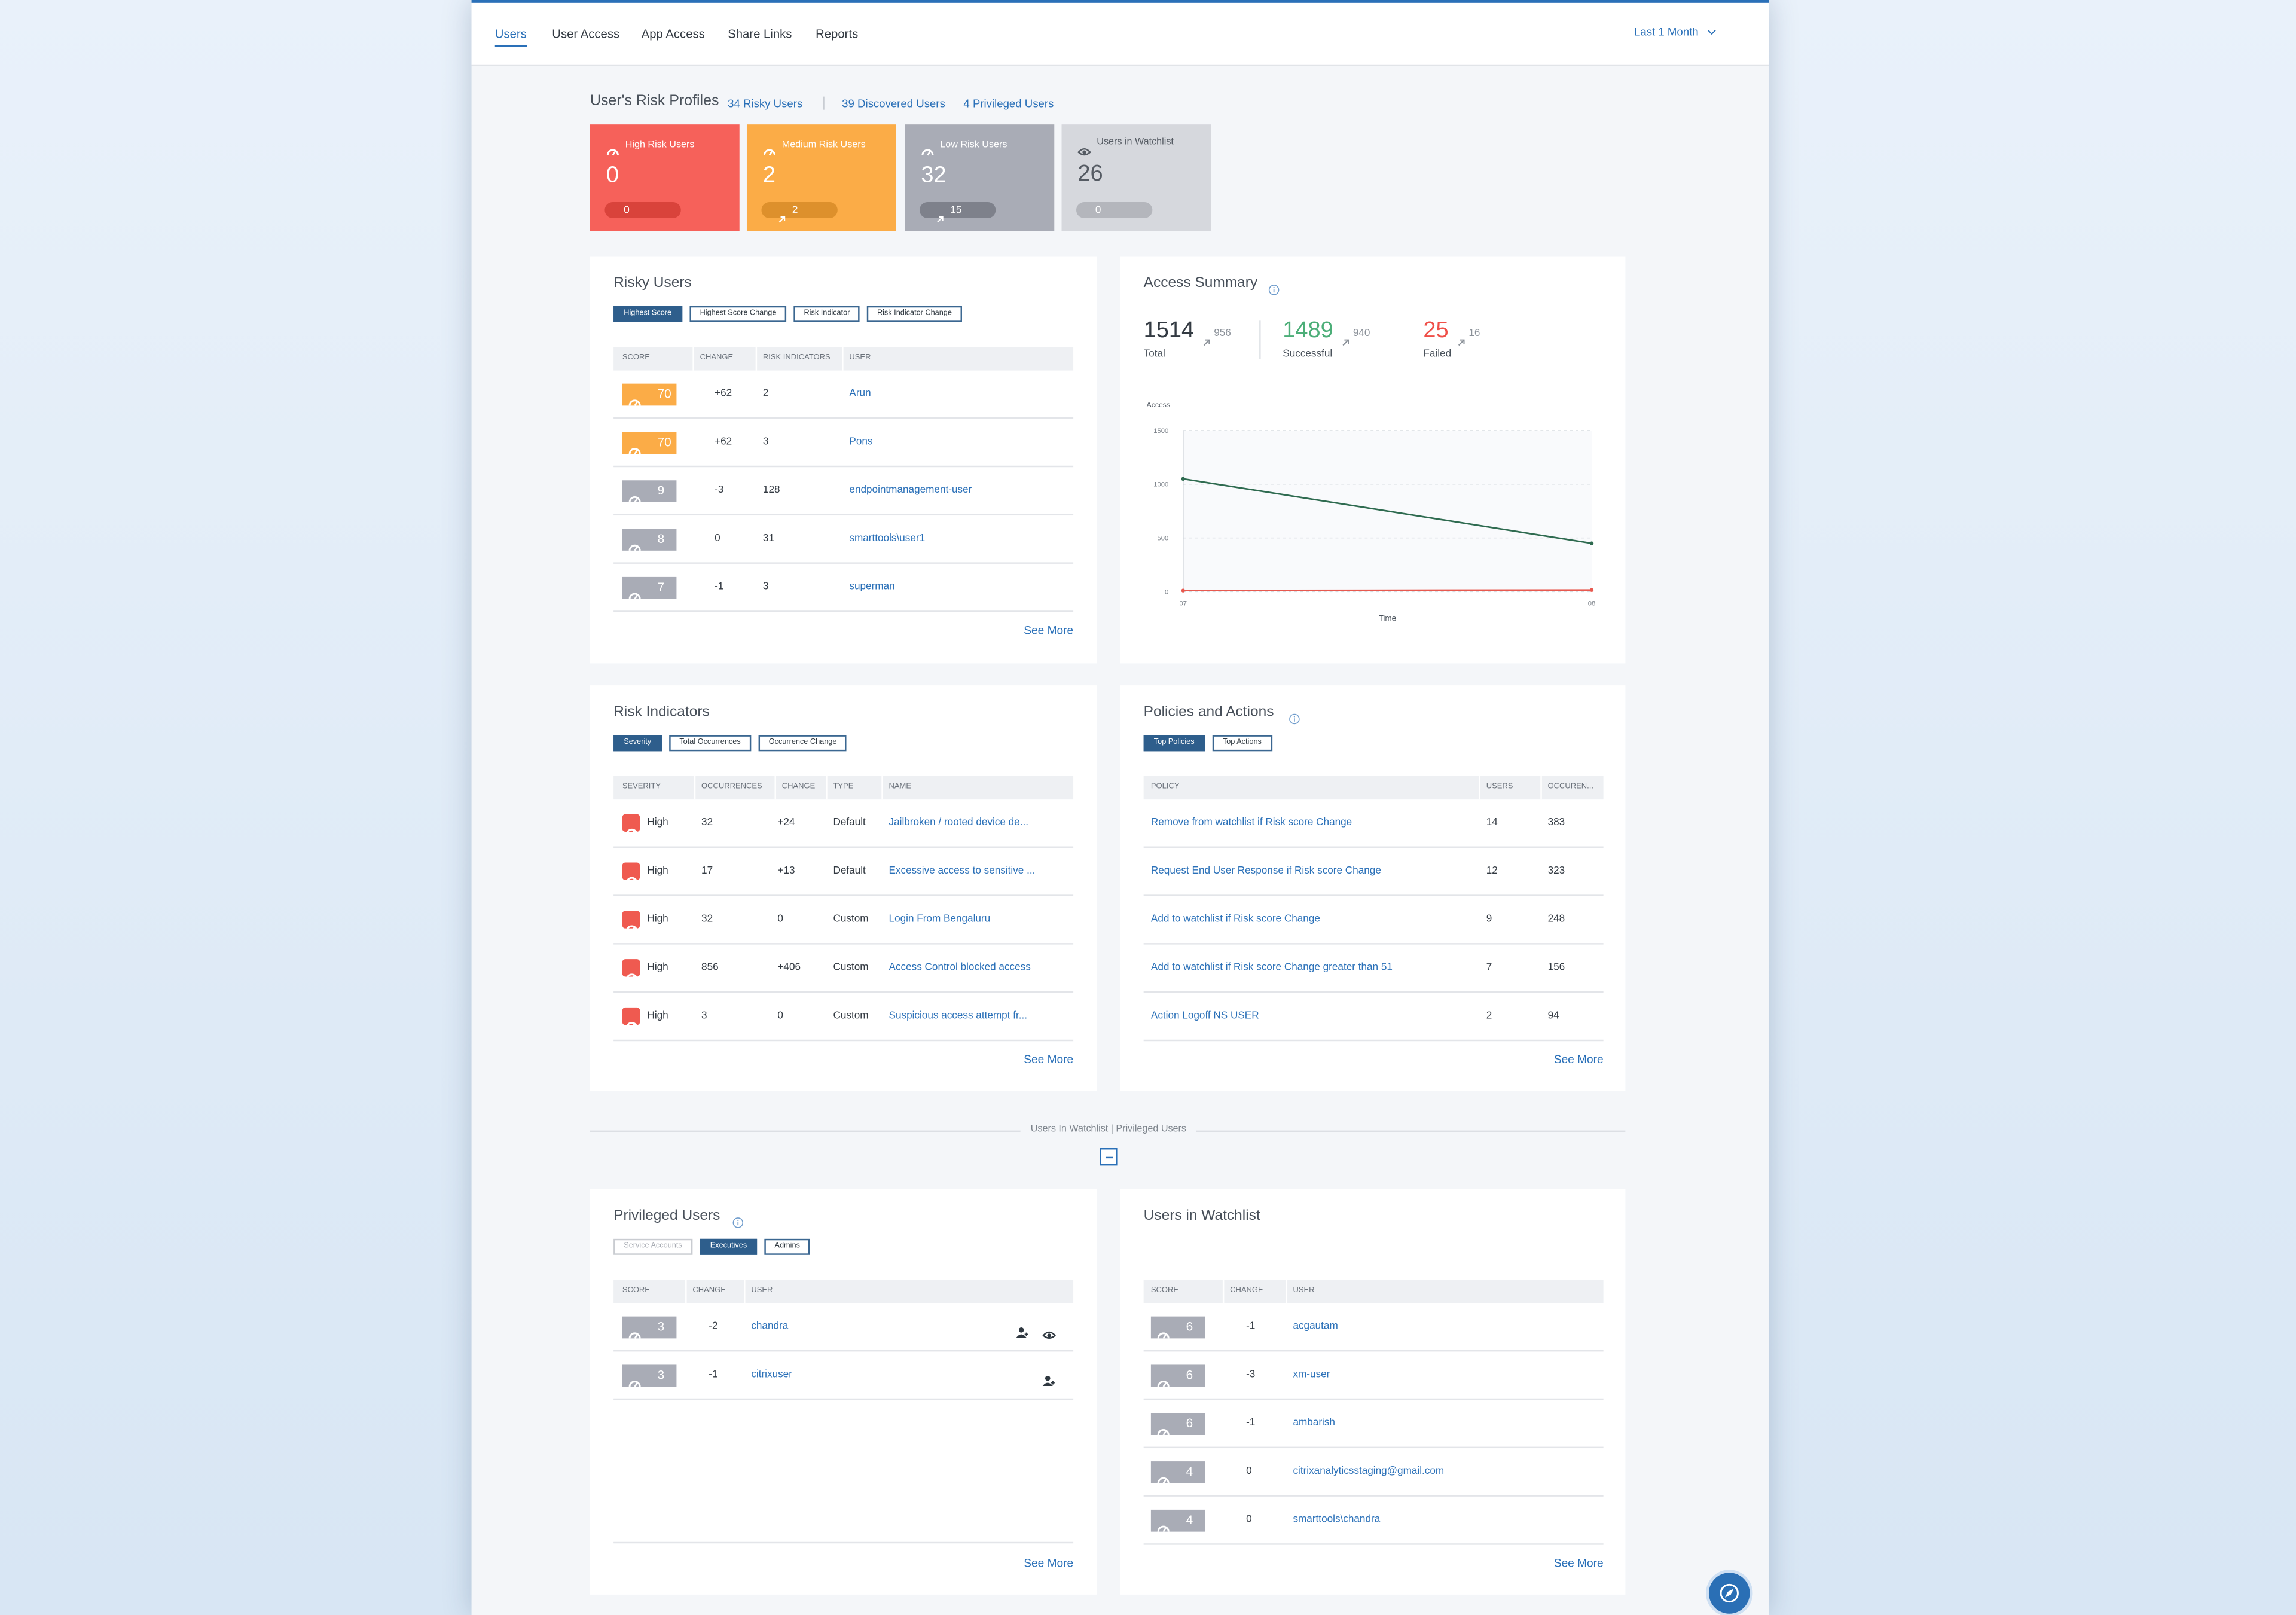 The image size is (2296, 1615). I want to click on filter-button: Service Accounts, so click(652, 1246).